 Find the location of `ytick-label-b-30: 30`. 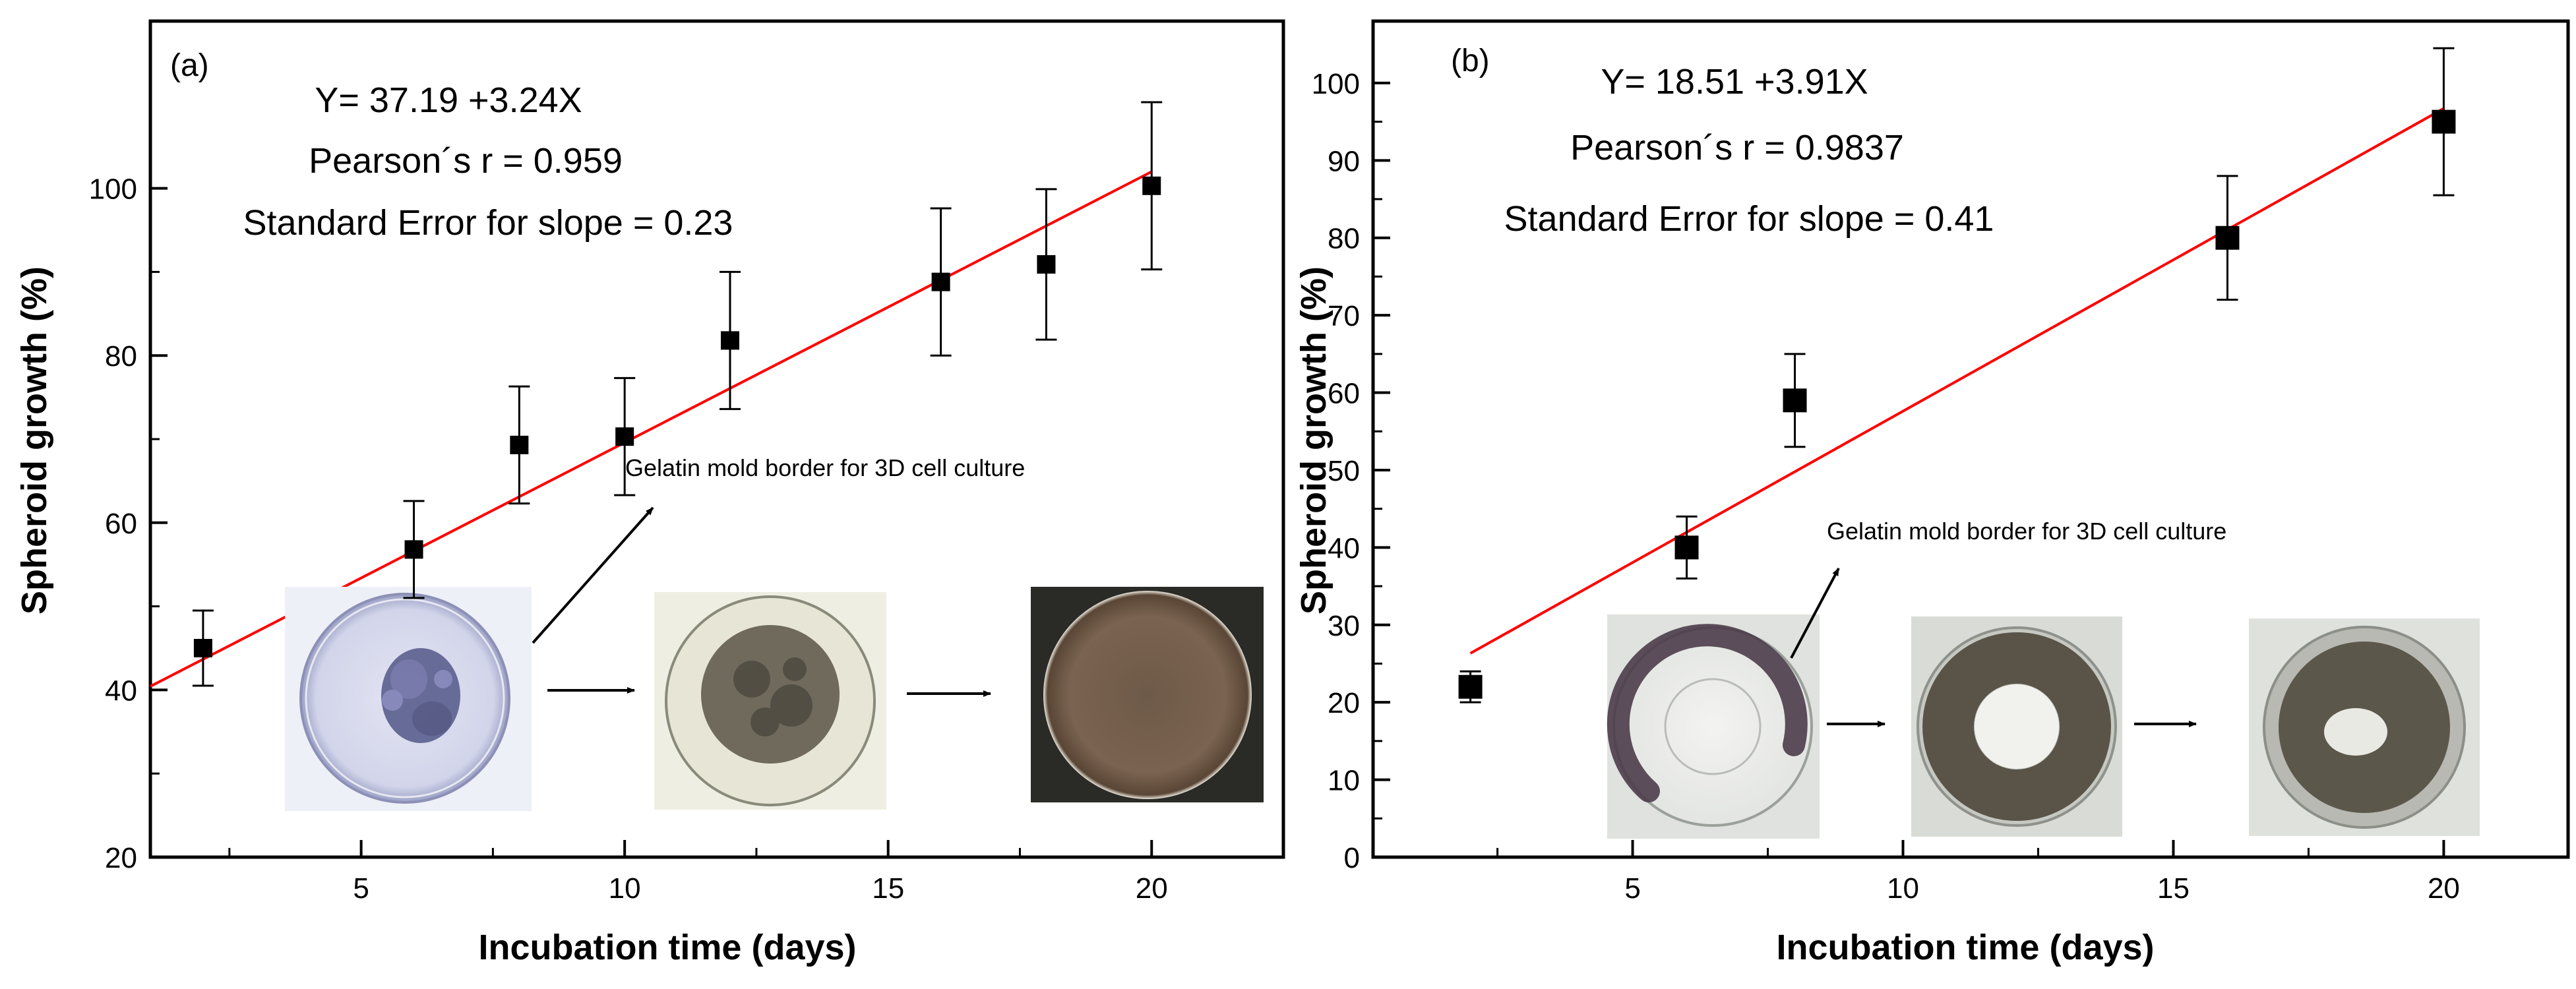

ytick-label-b-30: 30 is located at coordinates (1344, 626).